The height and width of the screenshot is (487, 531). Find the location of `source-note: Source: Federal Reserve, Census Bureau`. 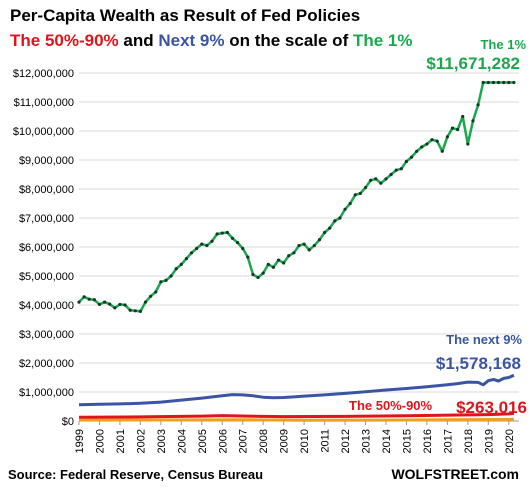

source-note: Source: Federal Reserve, Census Bureau is located at coordinates (135, 474).